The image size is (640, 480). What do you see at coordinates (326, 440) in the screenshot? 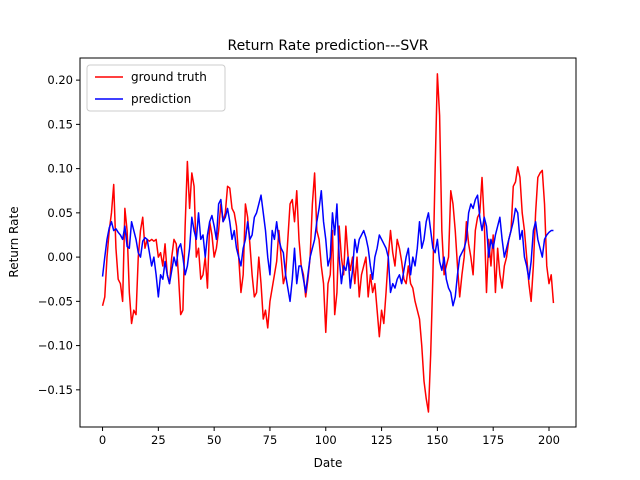
I see `x-tick-label: 100` at bounding box center [326, 440].